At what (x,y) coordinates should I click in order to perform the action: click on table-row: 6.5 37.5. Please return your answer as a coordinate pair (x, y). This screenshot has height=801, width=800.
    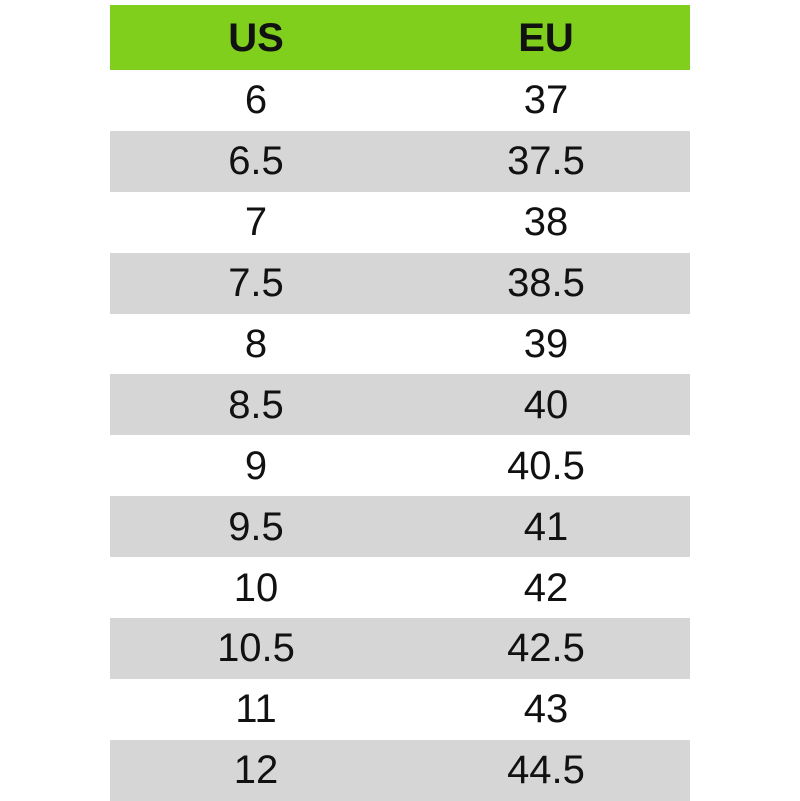
    Looking at the image, I should click on (400, 161).